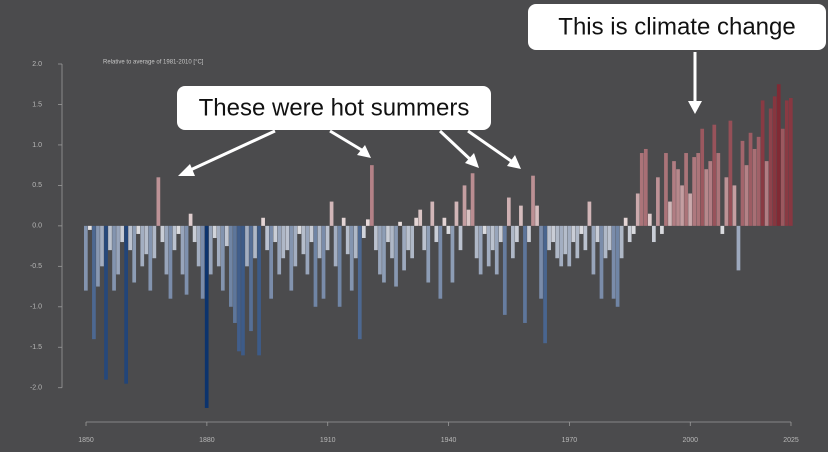 This screenshot has height=452, width=828. I want to click on callout-box, so click(677, 27).